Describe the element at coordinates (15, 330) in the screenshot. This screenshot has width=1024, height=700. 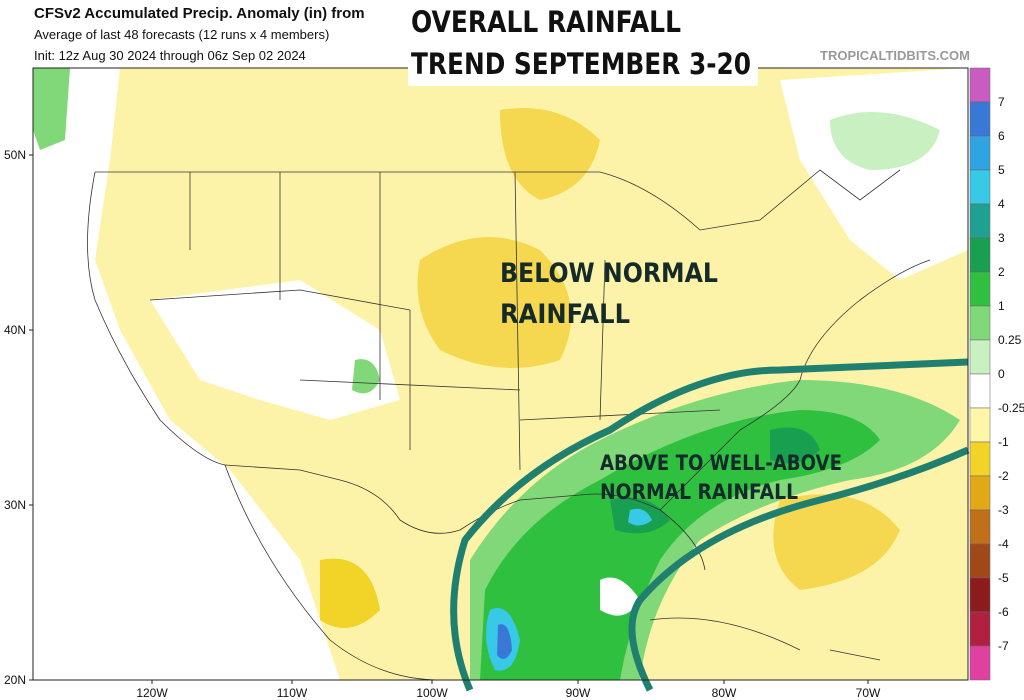
I see `lat-label: 40N` at that location.